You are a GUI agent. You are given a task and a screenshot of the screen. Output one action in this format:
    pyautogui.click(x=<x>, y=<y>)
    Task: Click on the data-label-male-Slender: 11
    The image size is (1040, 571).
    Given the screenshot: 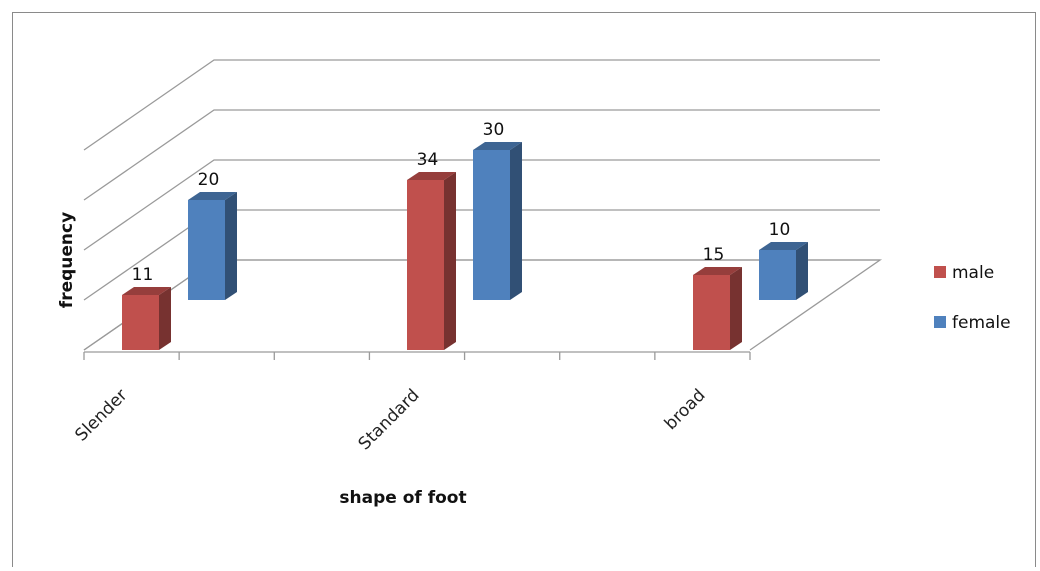 What is the action you would take?
    pyautogui.click(x=143, y=275)
    